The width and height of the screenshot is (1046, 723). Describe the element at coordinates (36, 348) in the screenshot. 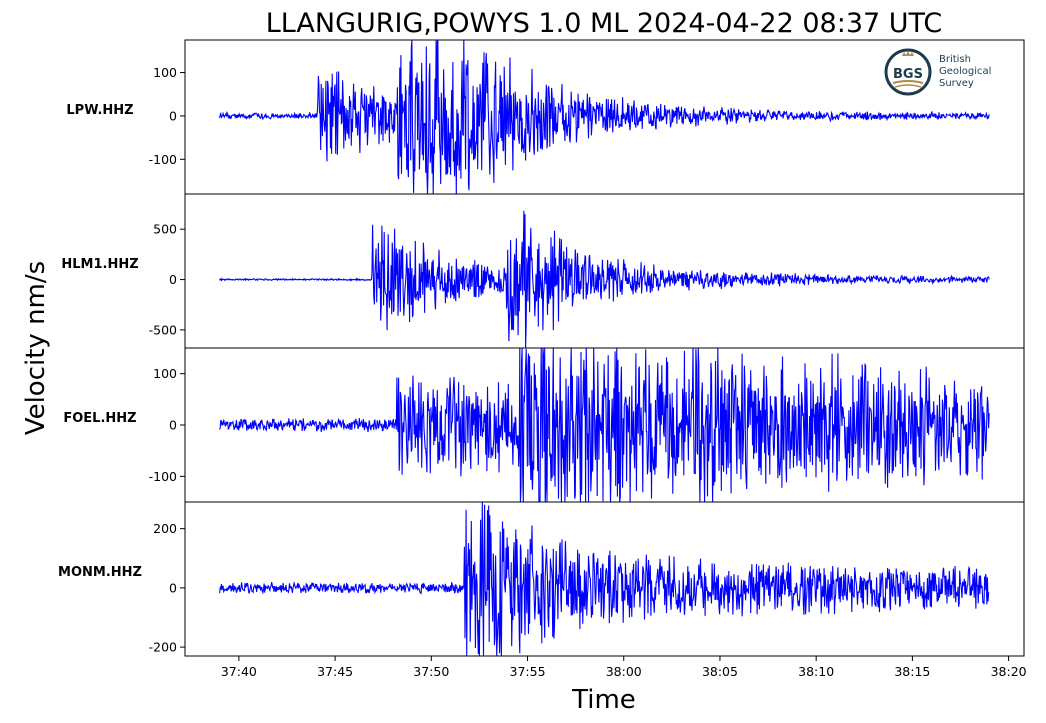

I see `y-axis-label: Velocity nm/s` at that location.